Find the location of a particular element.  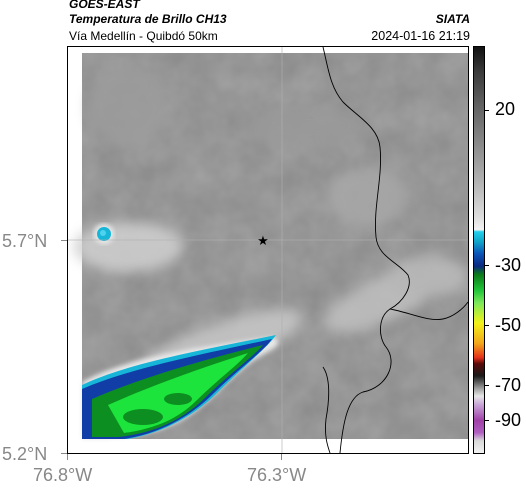

colorbar-label: -30 is located at coordinates (508, 265).